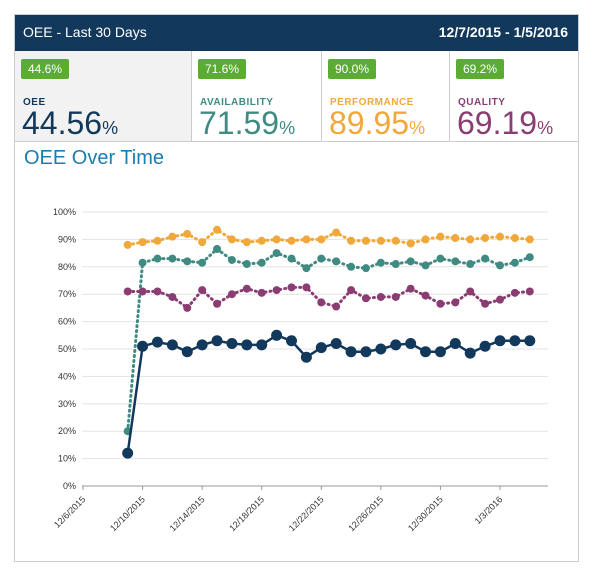  Describe the element at coordinates (306, 513) in the screenshot. I see `x-tick-label: 12/22/2015` at that location.